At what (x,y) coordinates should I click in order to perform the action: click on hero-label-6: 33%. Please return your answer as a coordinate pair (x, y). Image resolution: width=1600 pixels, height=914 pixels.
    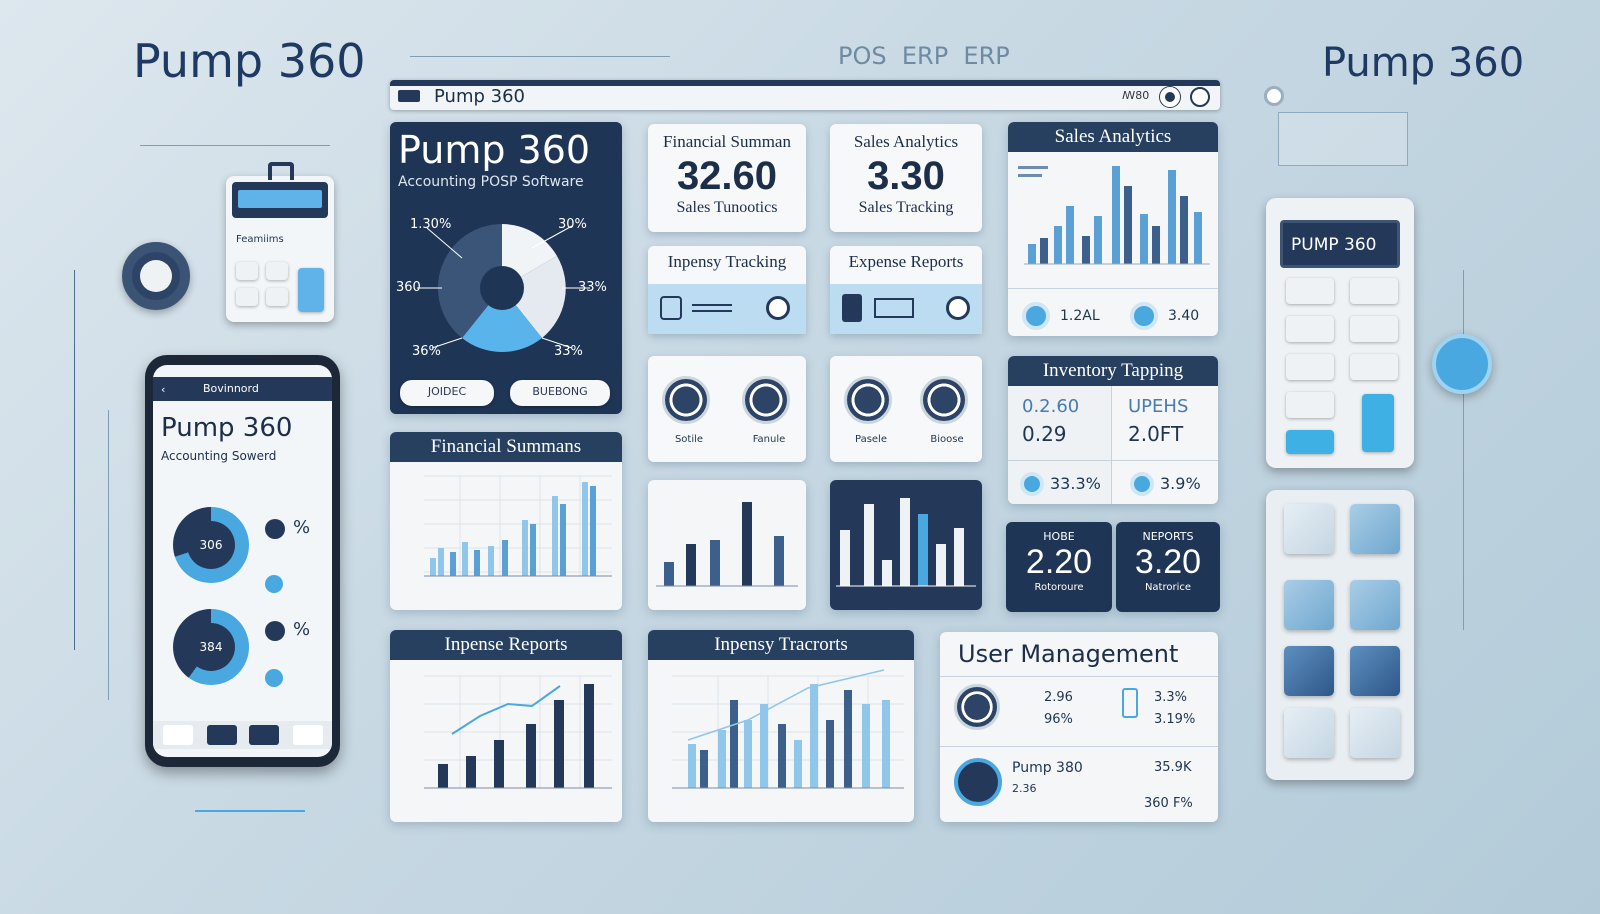
    Looking at the image, I should click on (568, 351).